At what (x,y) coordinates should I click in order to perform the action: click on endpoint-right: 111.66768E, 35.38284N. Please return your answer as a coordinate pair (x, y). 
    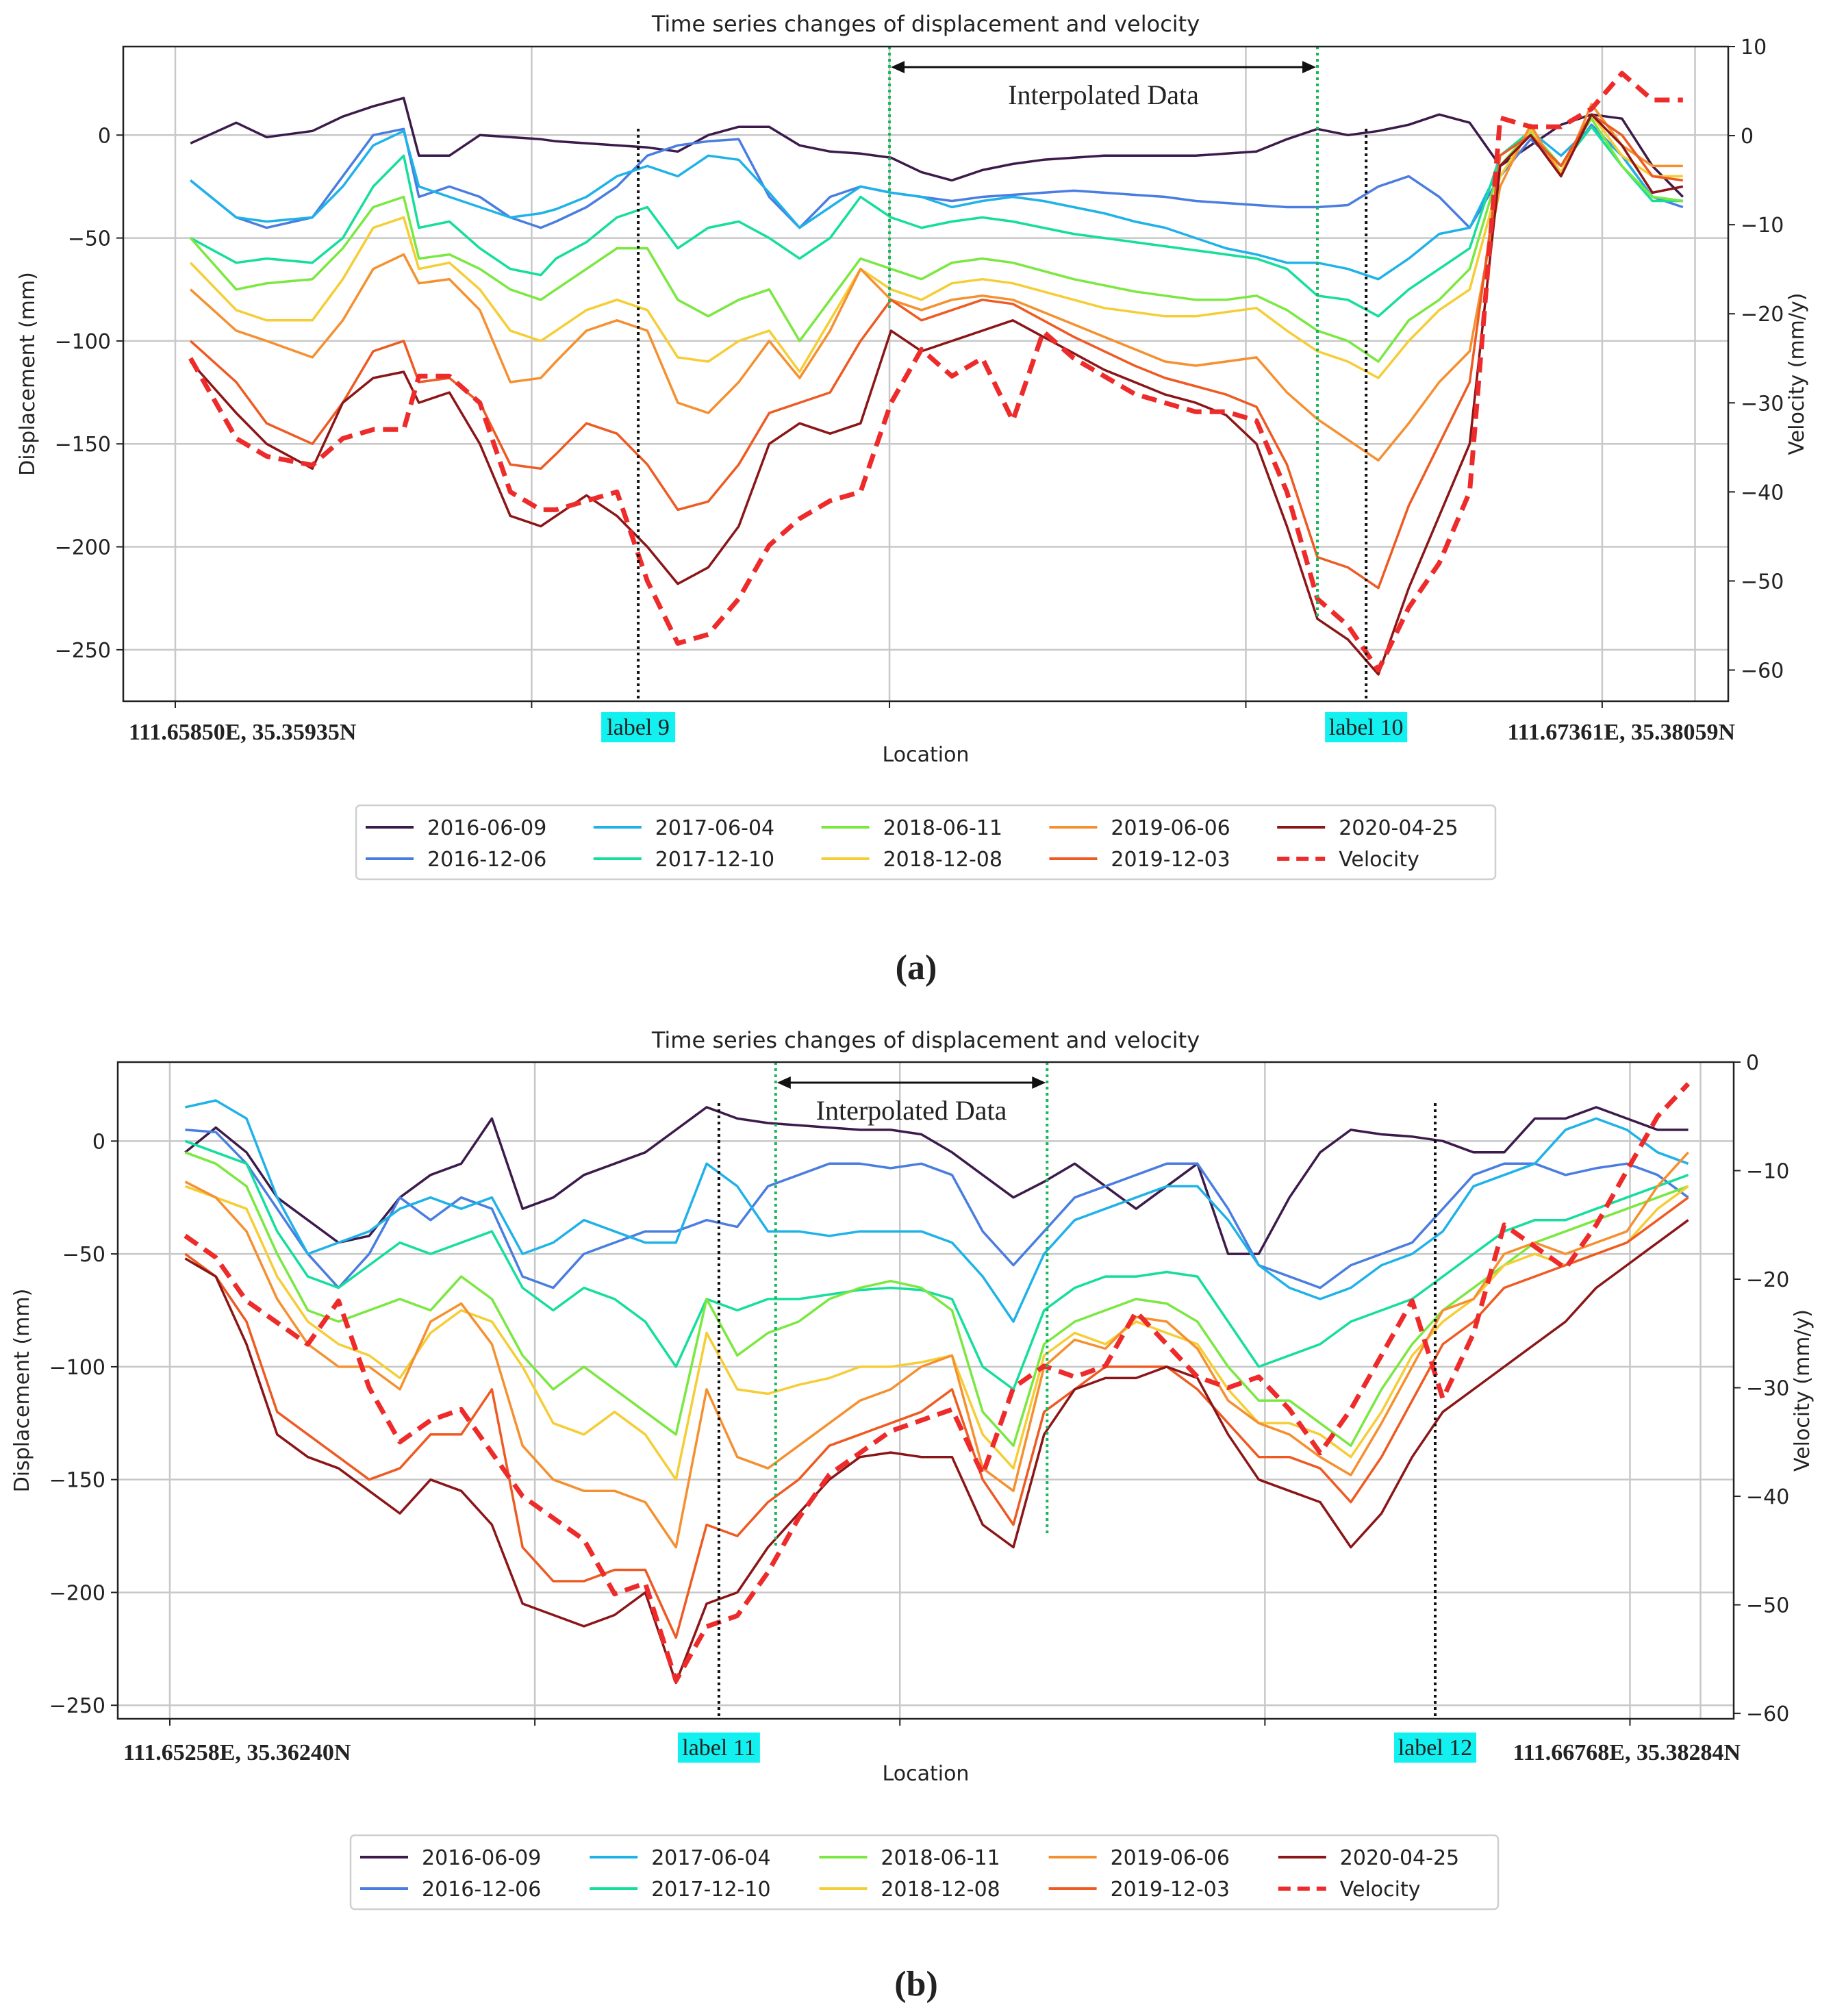
    Looking at the image, I should click on (1627, 1752).